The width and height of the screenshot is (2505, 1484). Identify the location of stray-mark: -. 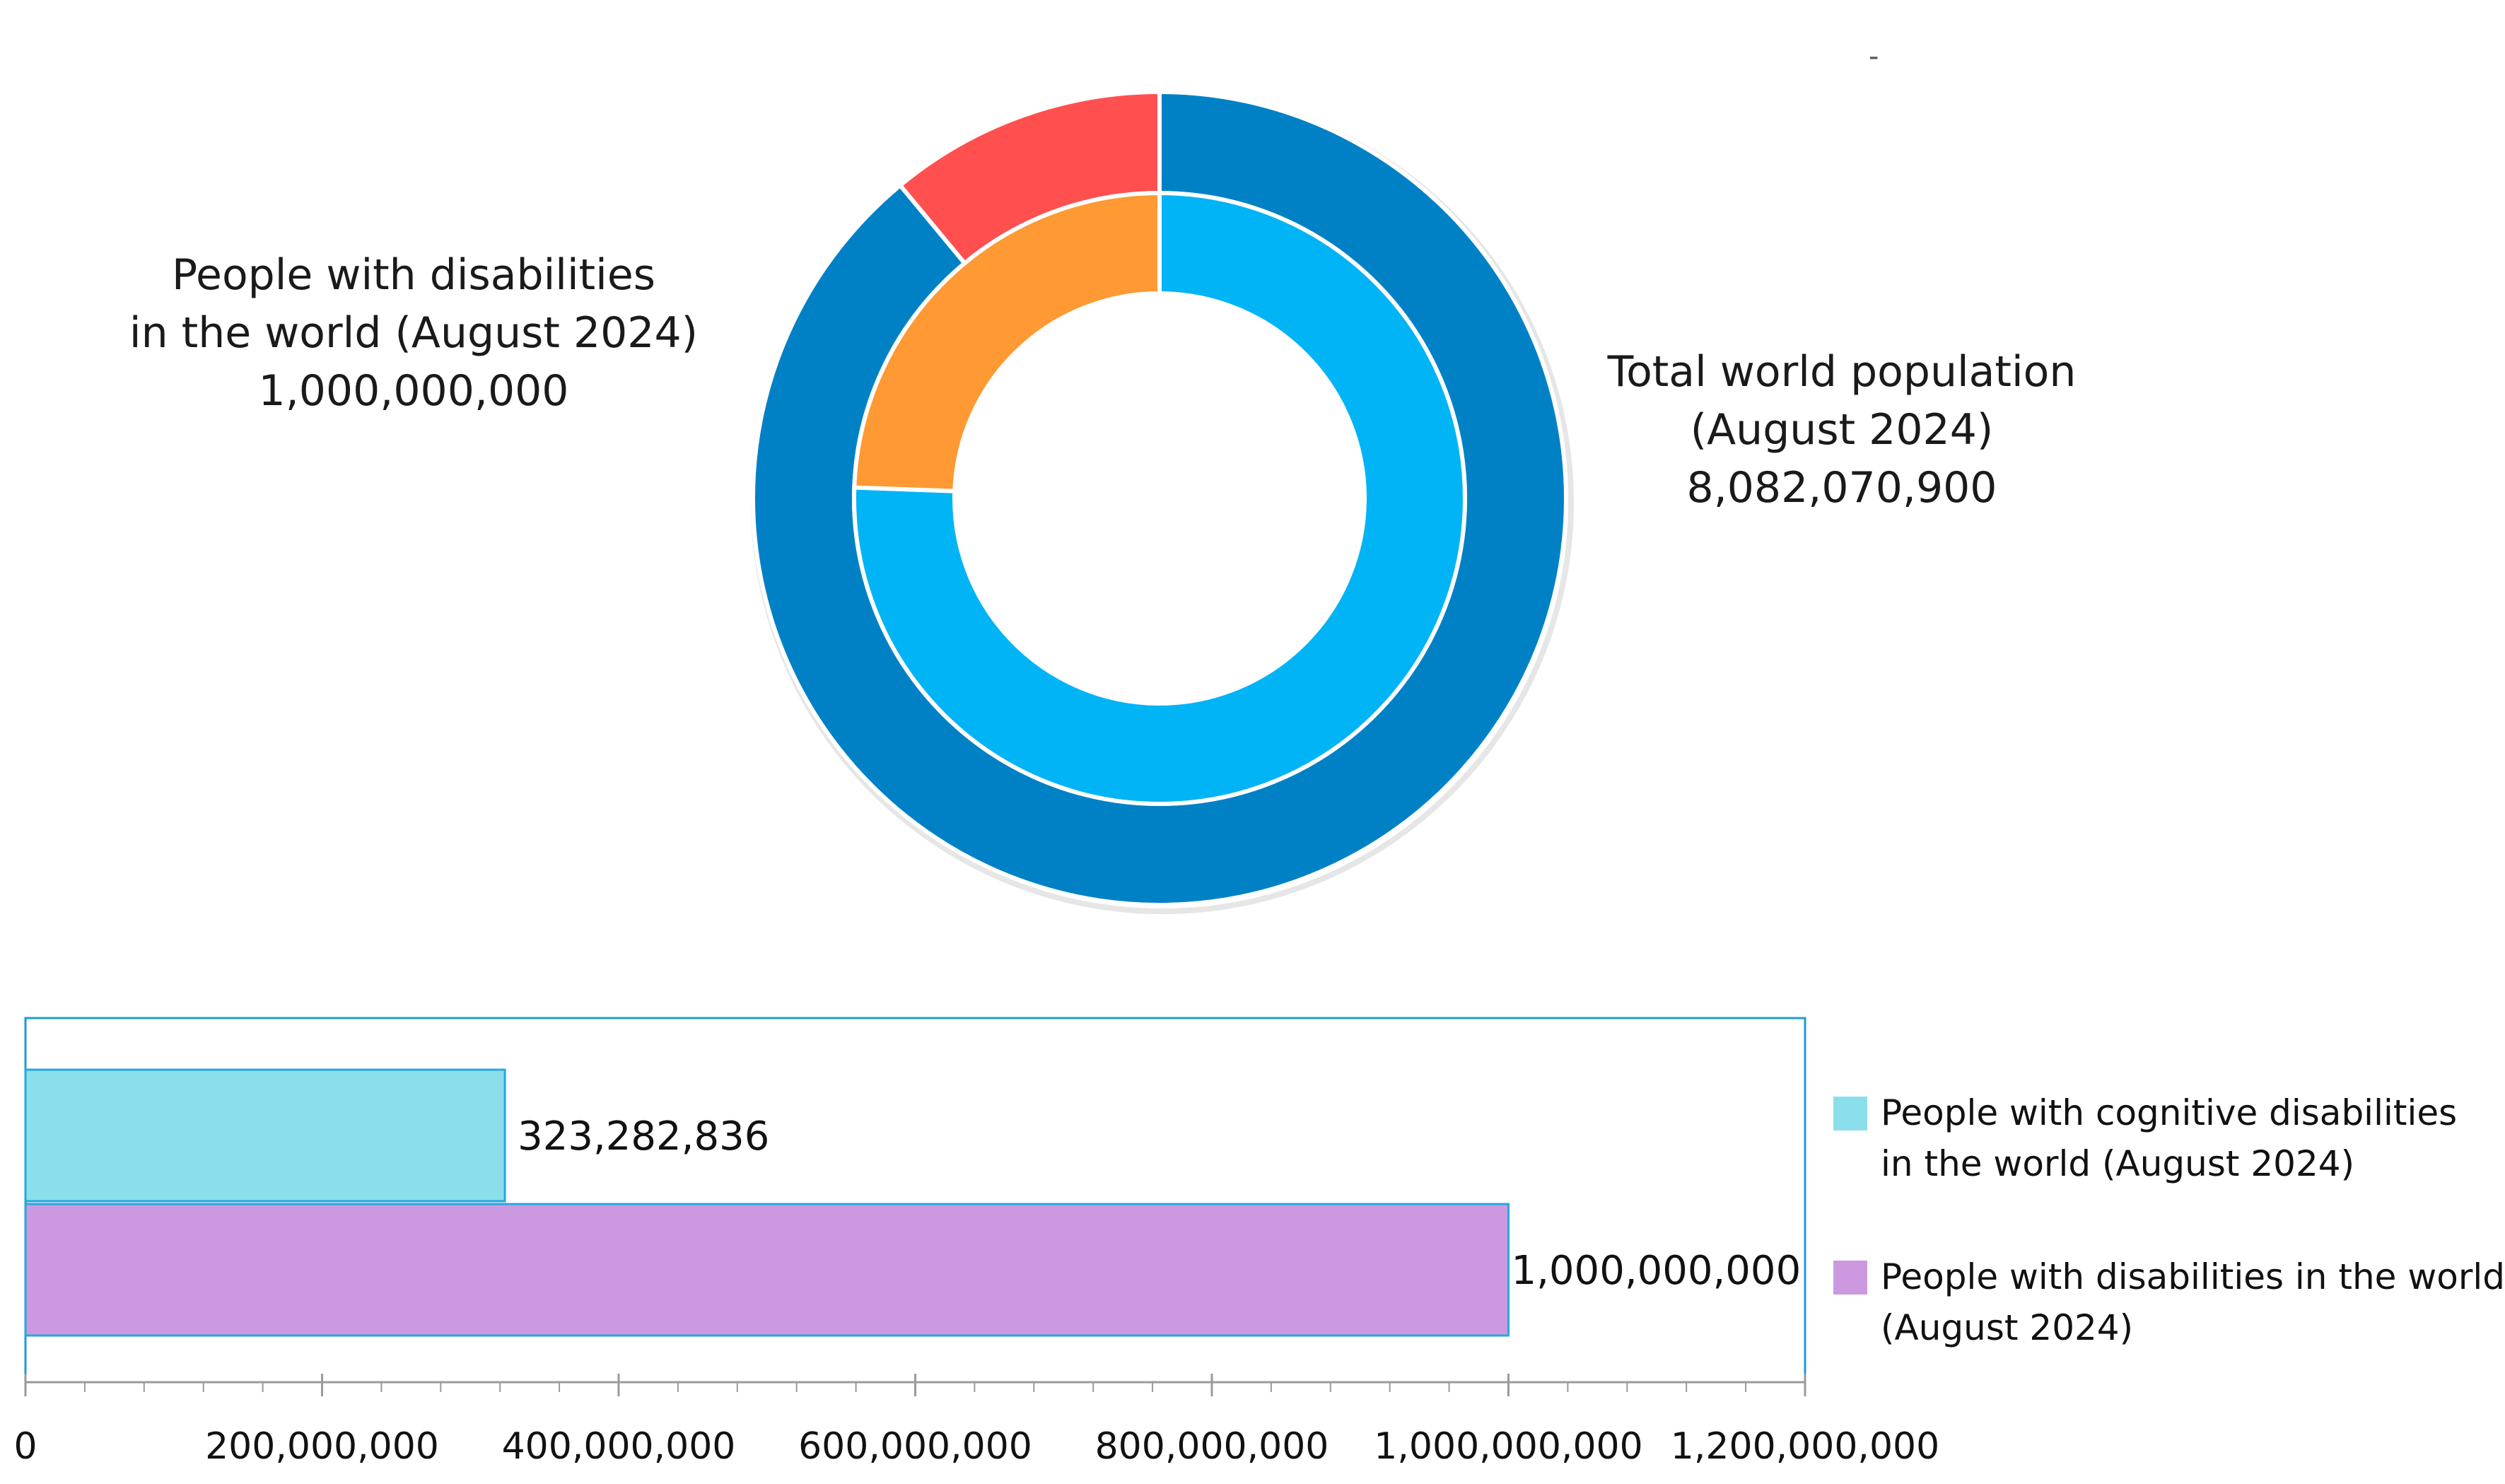
(1874, 56).